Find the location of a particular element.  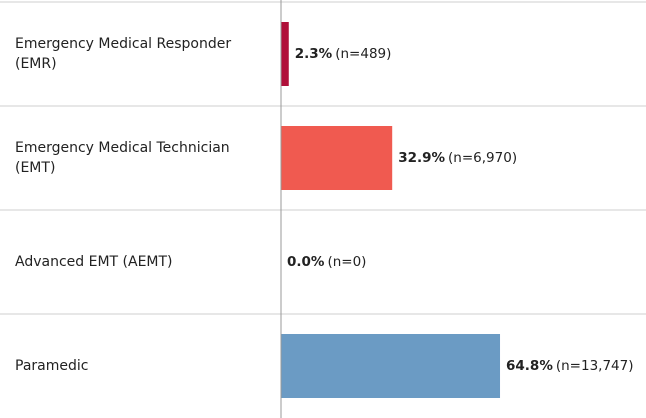

percent-label: 0.0% is located at coordinates (306, 262).